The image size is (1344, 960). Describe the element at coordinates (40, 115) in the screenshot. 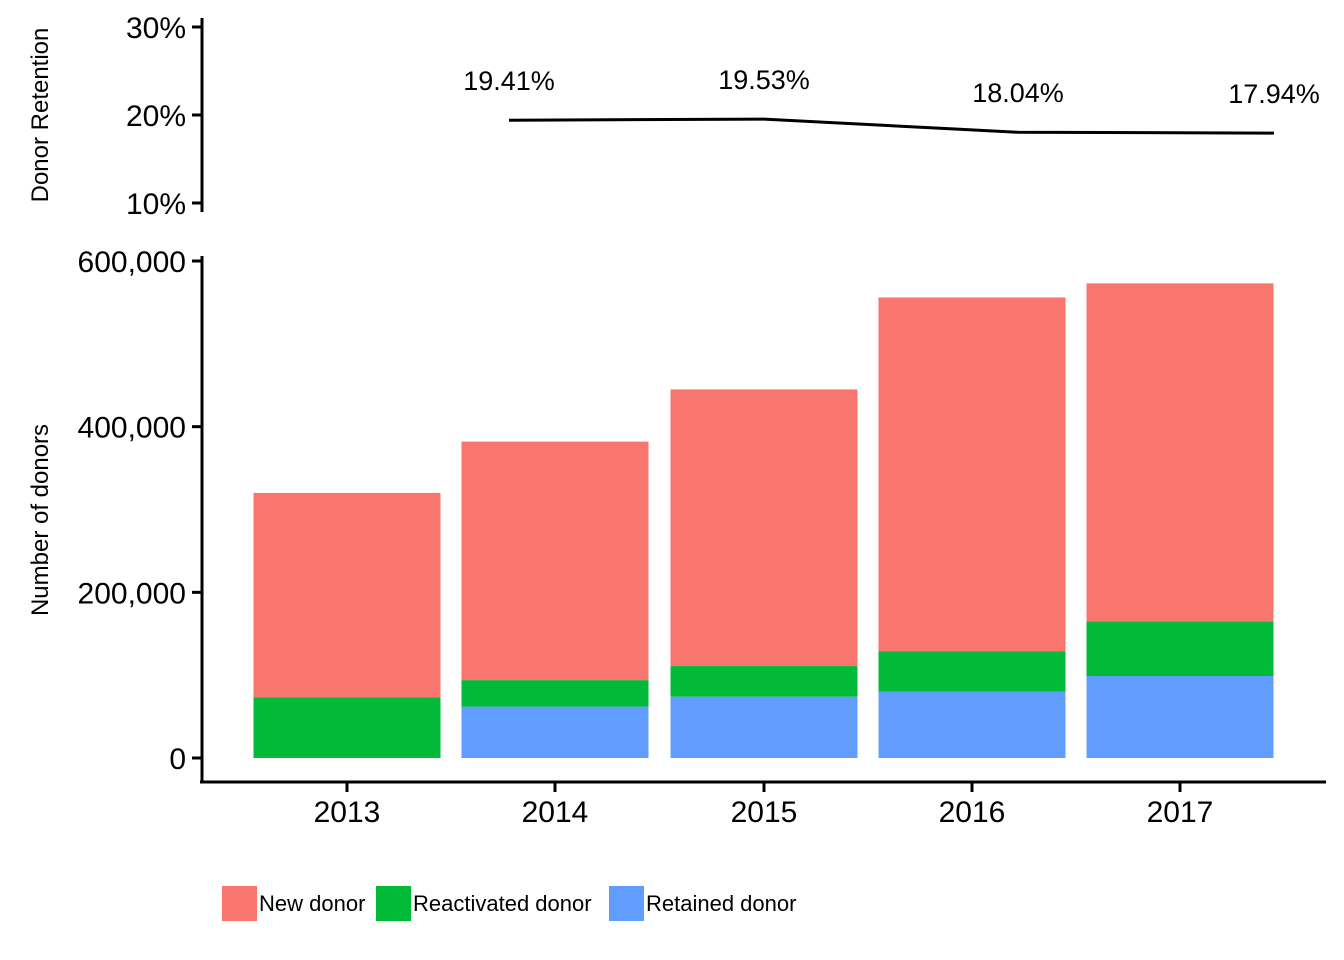

I see `retention-axis-title: Donor Retention` at that location.